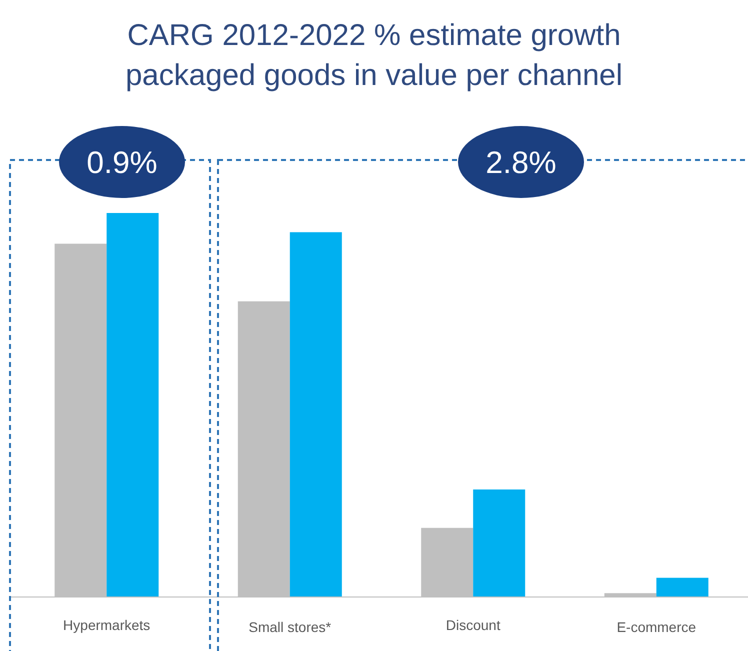 The height and width of the screenshot is (651, 748). What do you see at coordinates (122, 162) in the screenshot?
I see `text: 0.9%` at bounding box center [122, 162].